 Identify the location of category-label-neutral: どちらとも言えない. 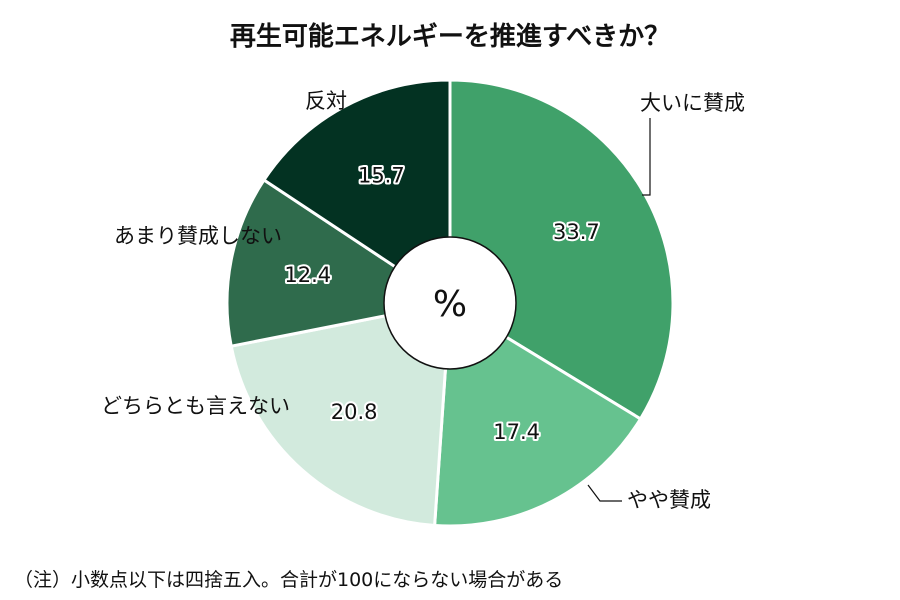
(195, 406).